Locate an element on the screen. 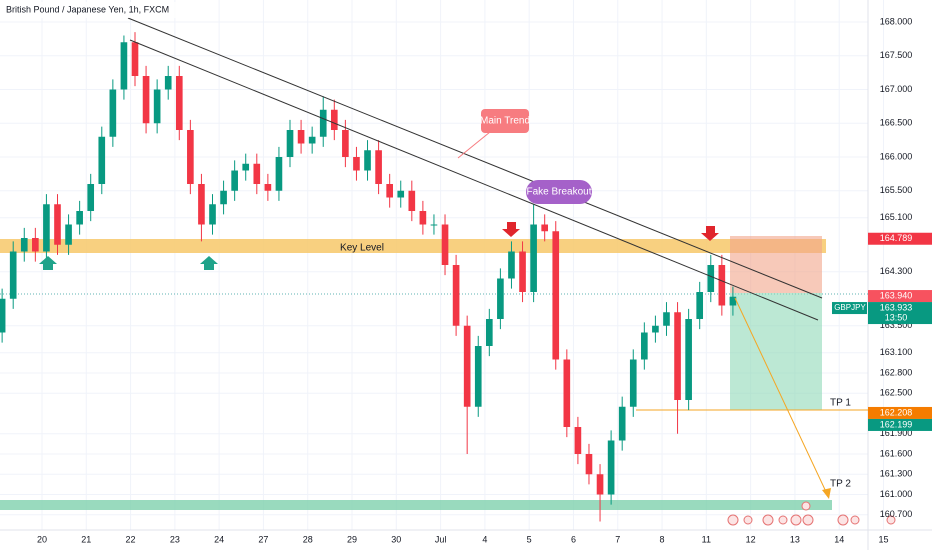 The height and width of the screenshot is (550, 932). support-zone is located at coordinates (416, 505).